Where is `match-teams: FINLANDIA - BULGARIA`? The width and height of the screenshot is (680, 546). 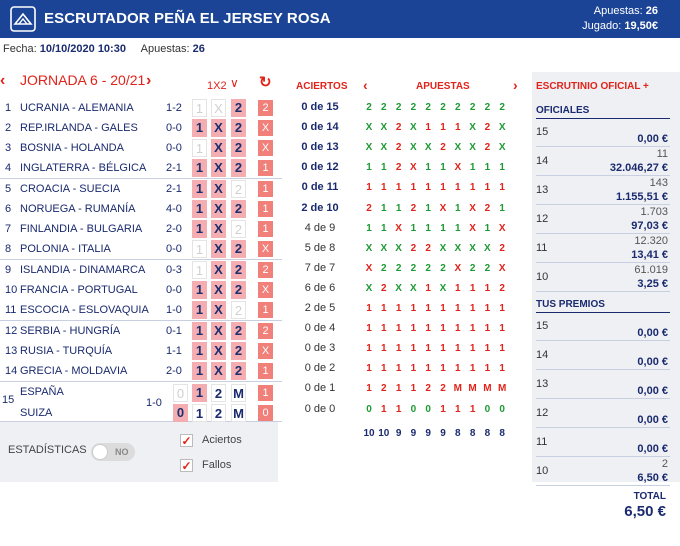
match-teams: FINLANDIA - BULGARIA is located at coordinates (81, 229).